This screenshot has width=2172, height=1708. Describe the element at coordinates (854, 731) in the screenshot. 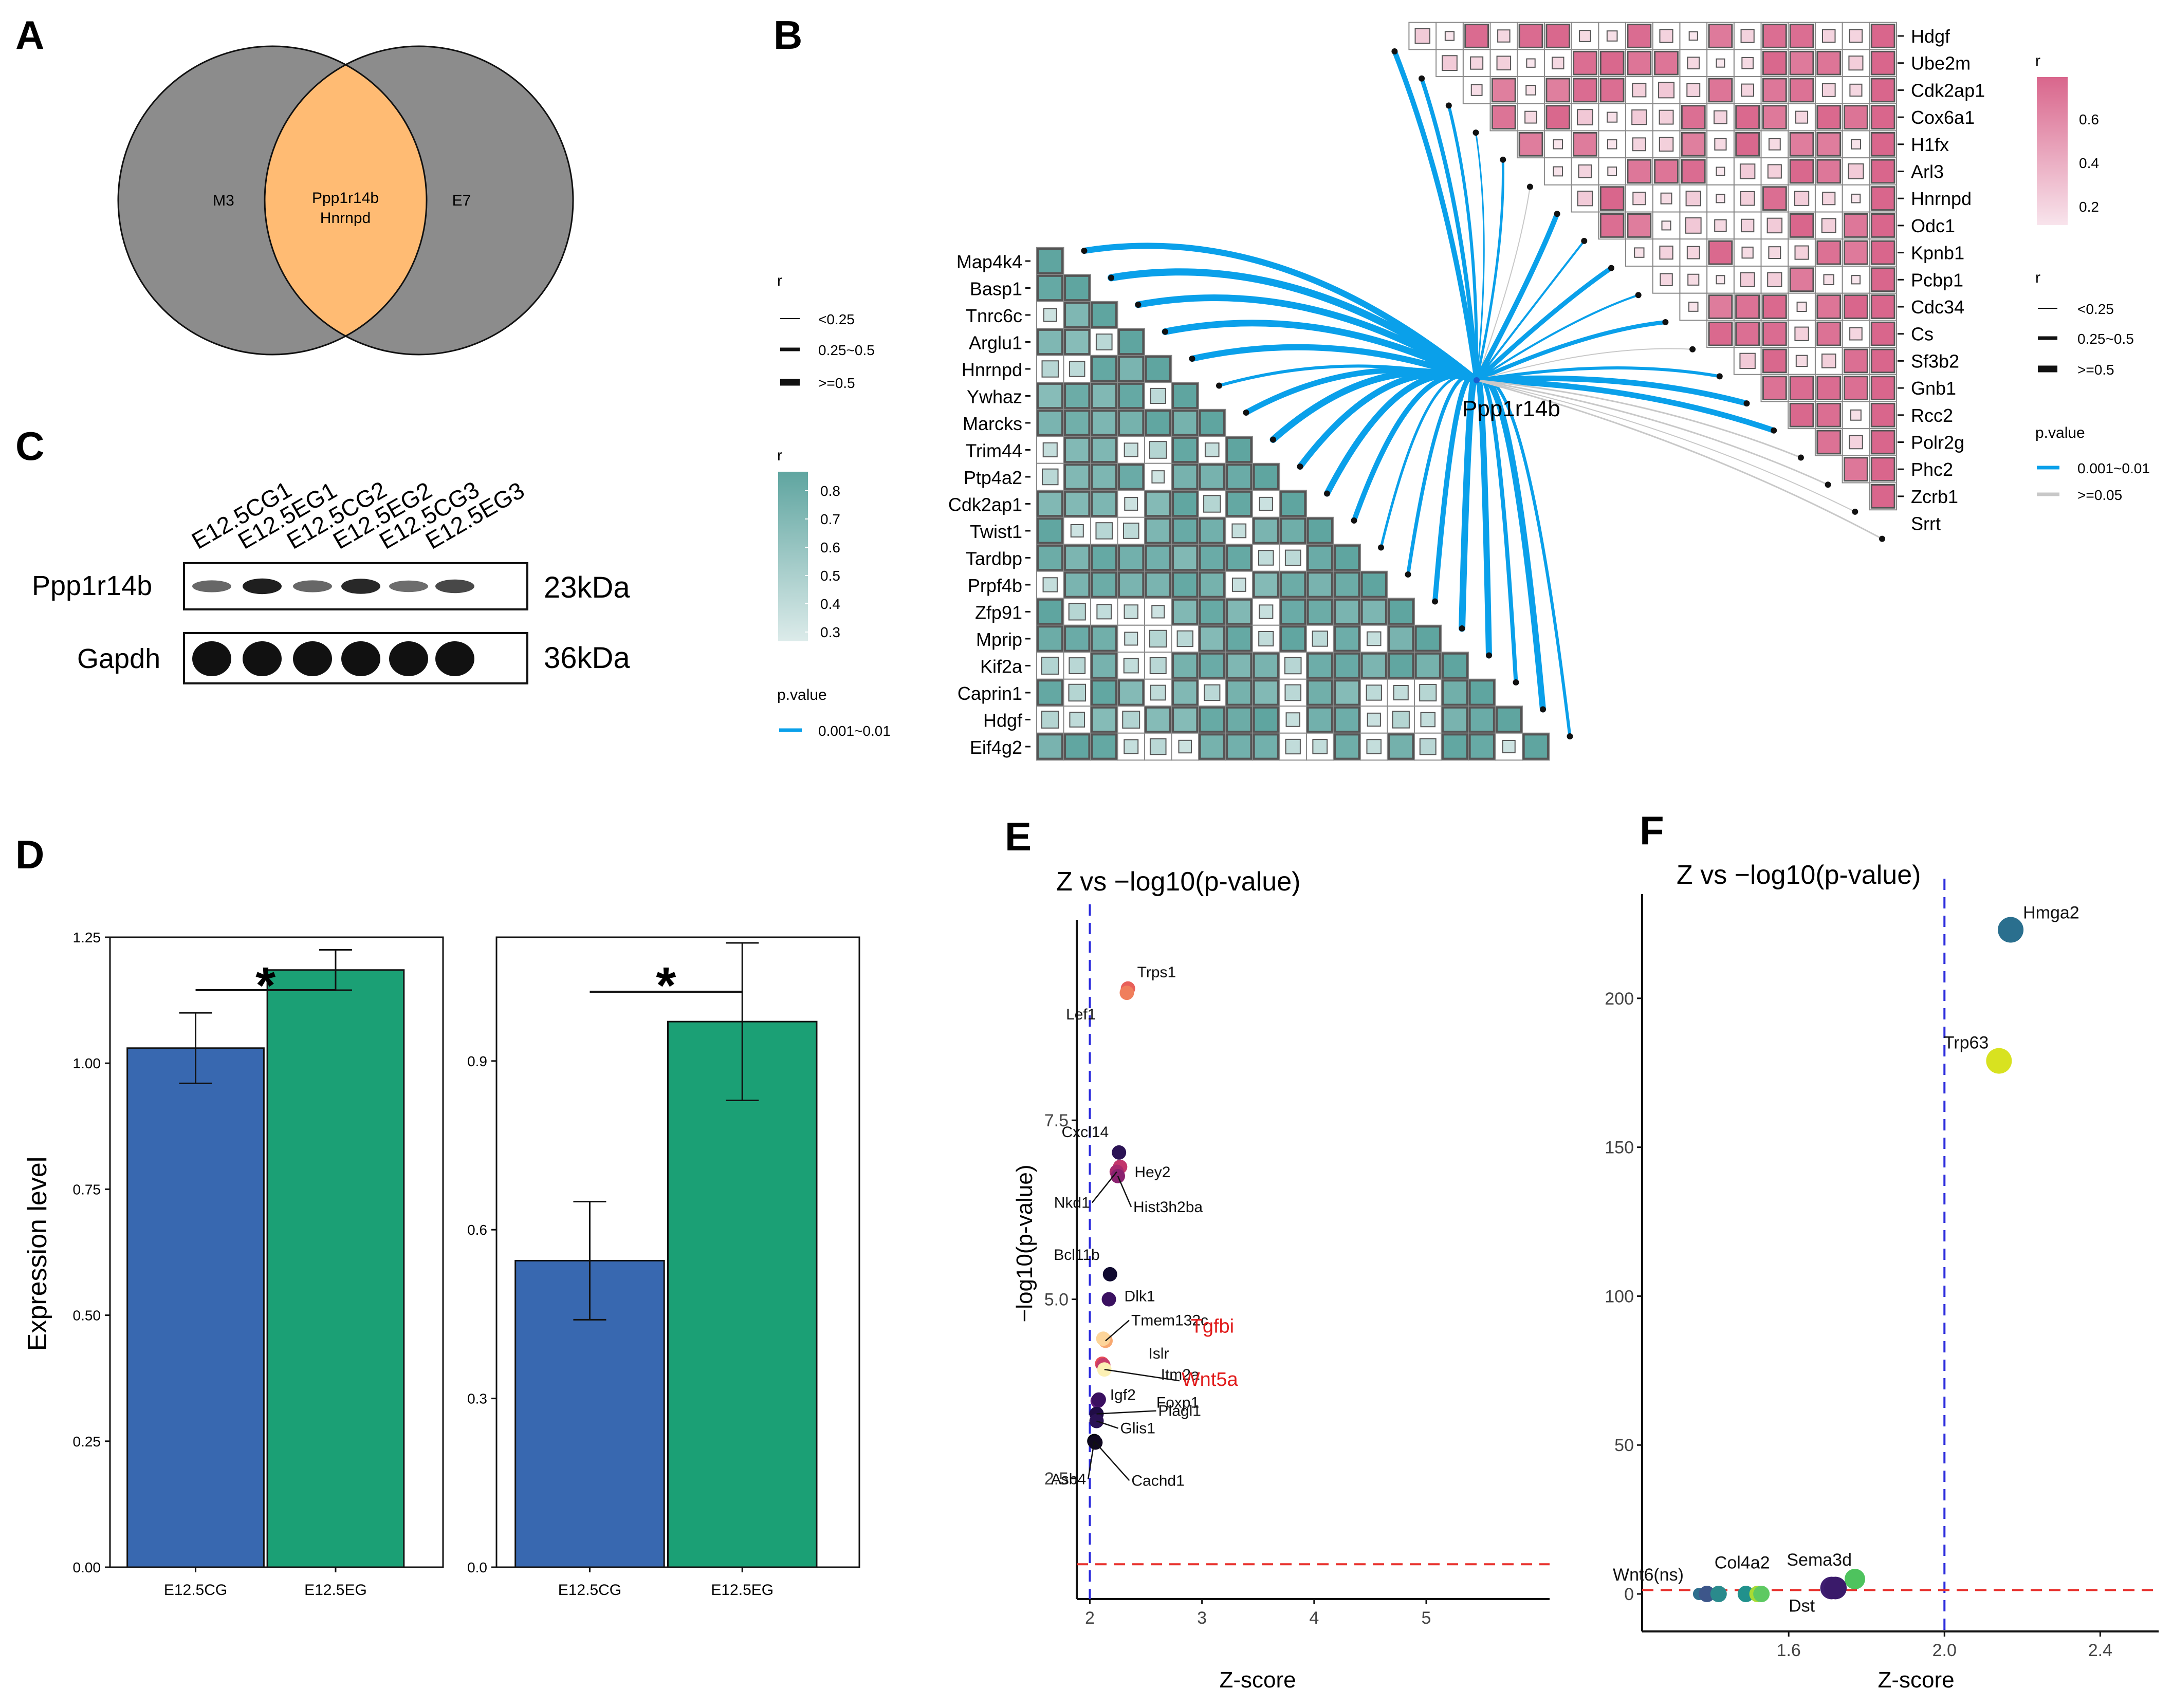

I see `legend-left-p-item: 0.001~0.01` at that location.